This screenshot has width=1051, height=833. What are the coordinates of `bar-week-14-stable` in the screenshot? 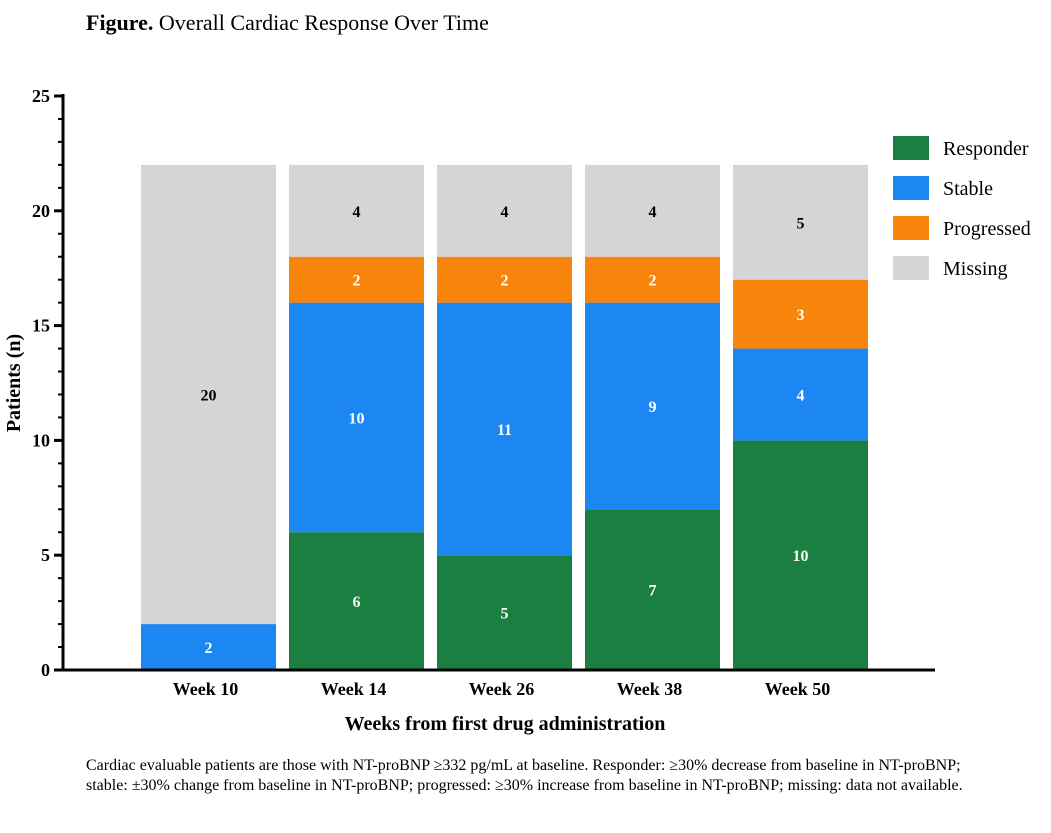 It's located at (356, 417).